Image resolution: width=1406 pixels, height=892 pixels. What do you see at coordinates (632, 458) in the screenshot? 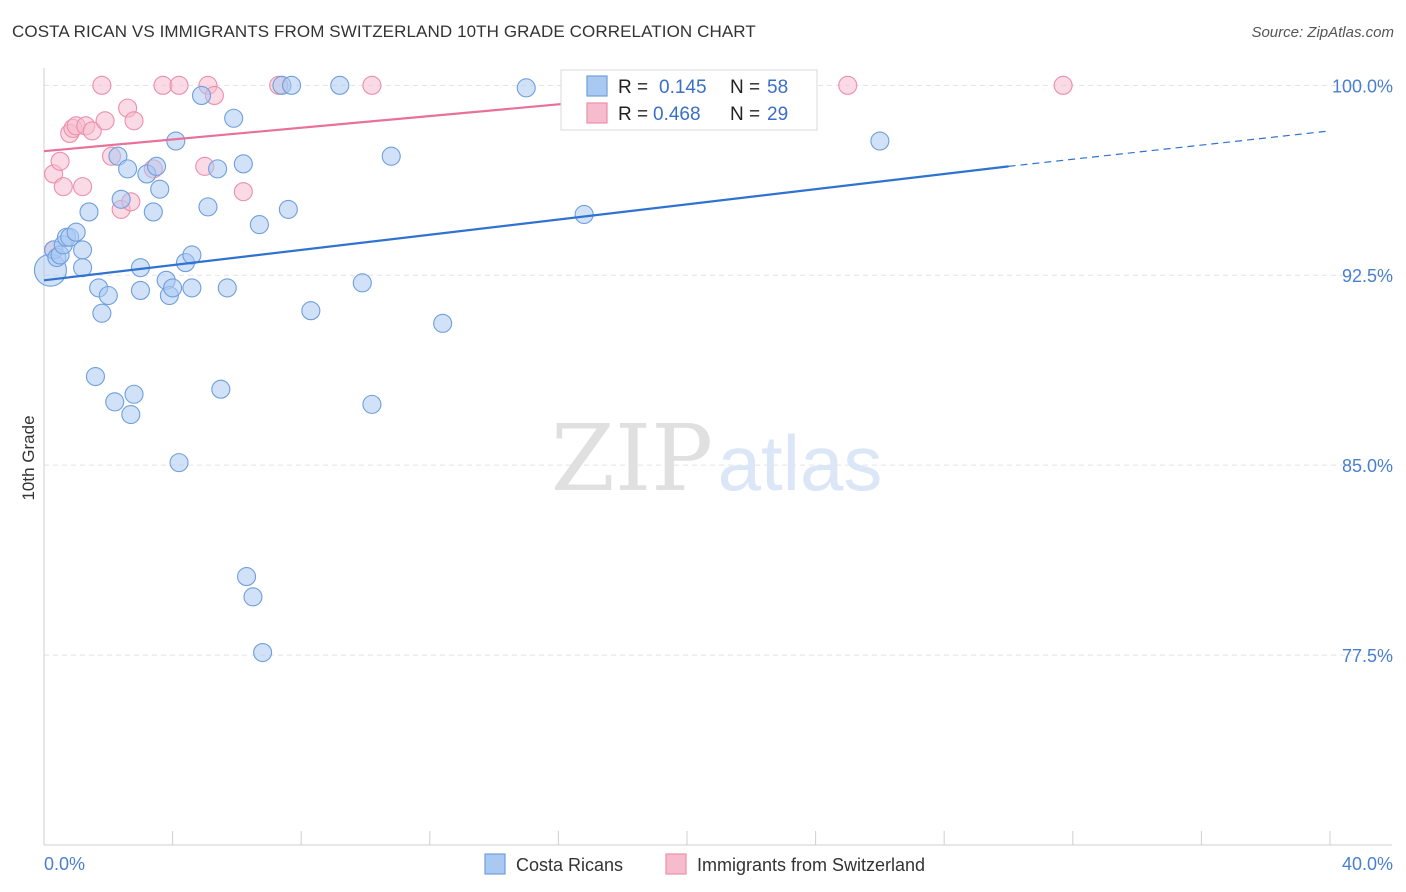
I see `watermark-zip: ZIP` at bounding box center [632, 458].